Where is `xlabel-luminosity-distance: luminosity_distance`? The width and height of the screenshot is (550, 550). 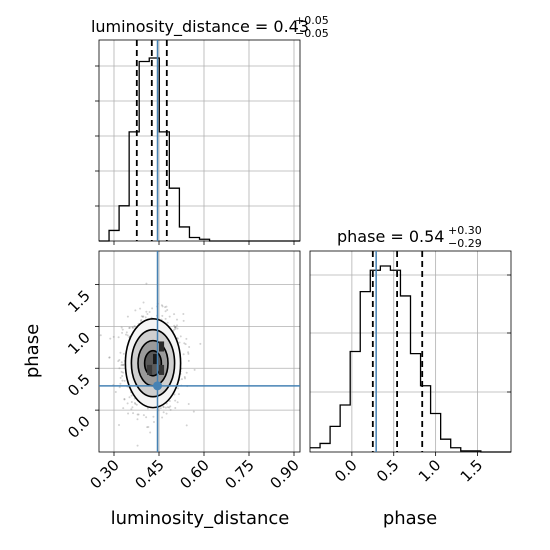 xlabel-luminosity-distance: luminosity_distance is located at coordinates (200, 518).